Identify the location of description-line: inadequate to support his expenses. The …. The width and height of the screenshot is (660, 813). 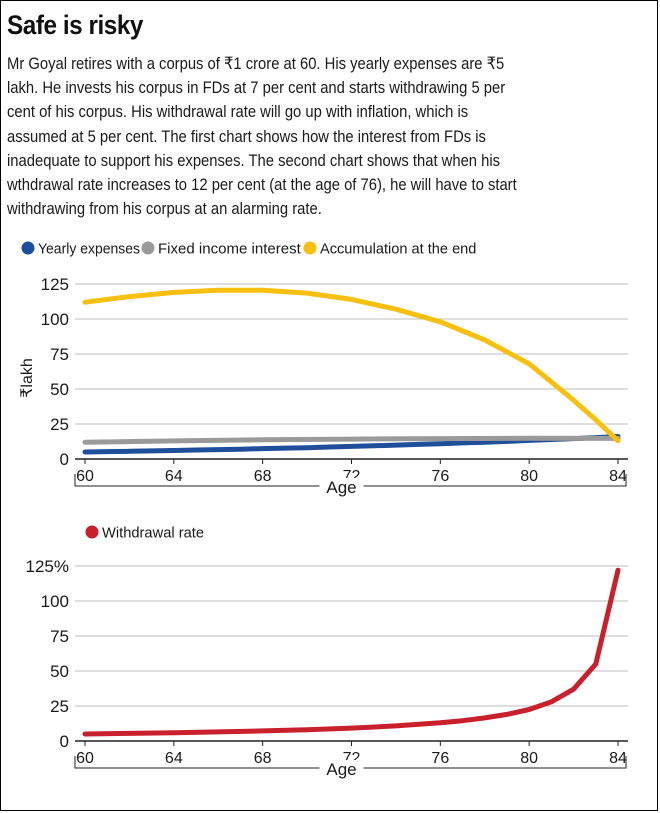
(254, 160).